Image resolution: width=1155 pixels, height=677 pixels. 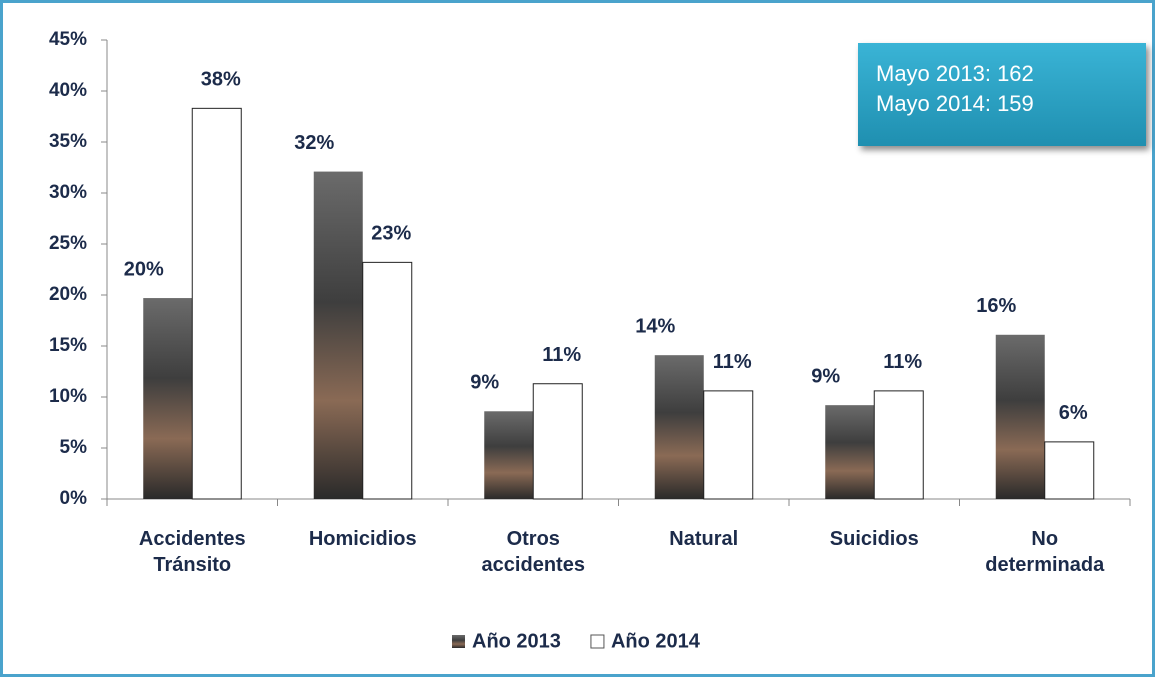 I want to click on annotation: Mayo 2014: 159, so click(x=955, y=103).